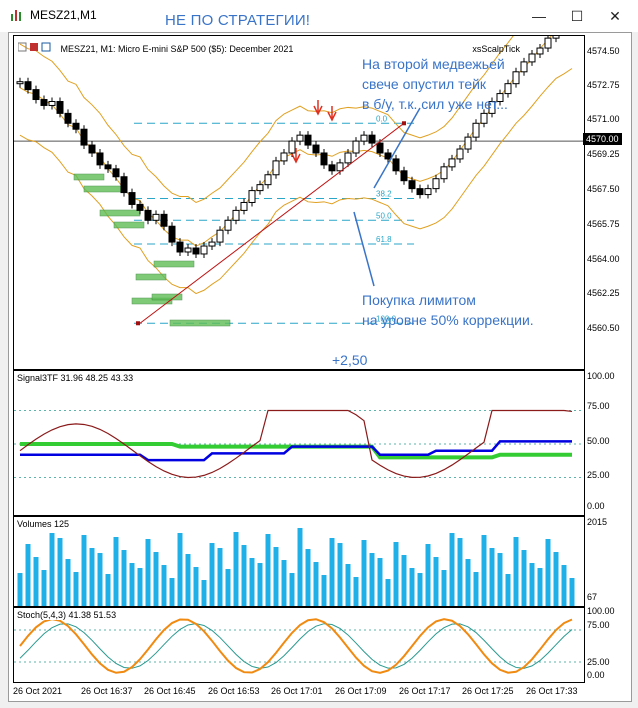  I want to click on trend-line, so click(272, 223).